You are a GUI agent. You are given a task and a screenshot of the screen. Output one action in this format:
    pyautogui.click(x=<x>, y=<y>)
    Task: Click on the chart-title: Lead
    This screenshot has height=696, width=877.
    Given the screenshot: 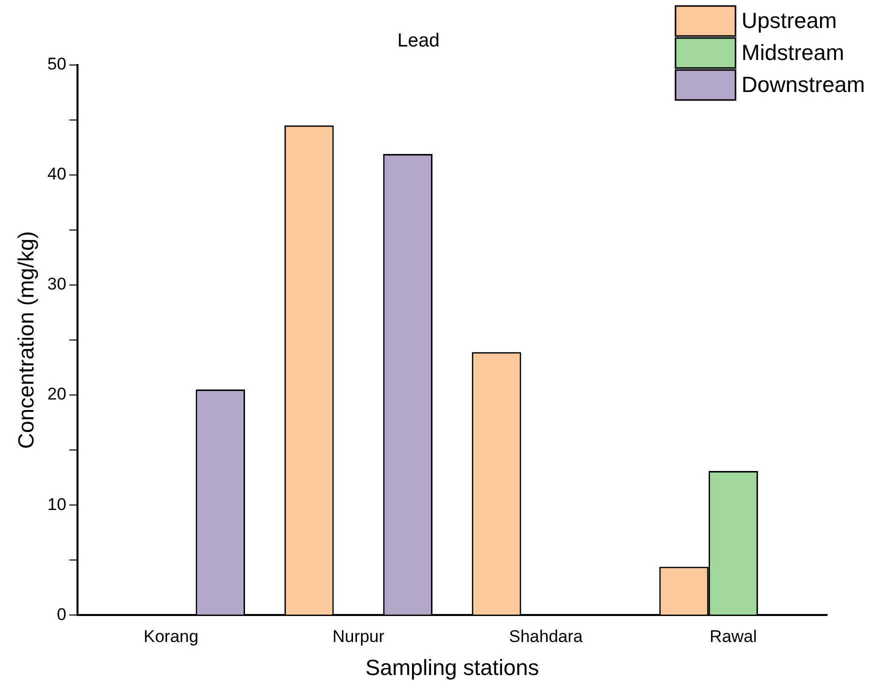 What is the action you would take?
    pyautogui.click(x=418, y=41)
    